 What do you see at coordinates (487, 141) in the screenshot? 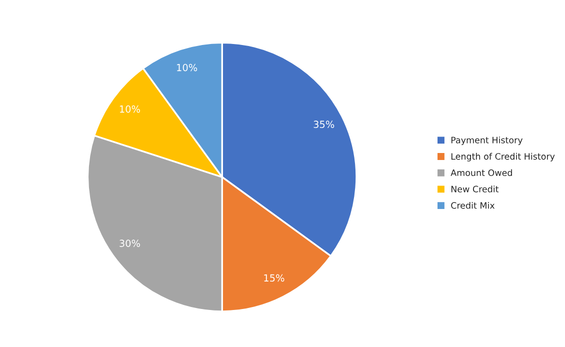
I see `legend-label: Payment History` at bounding box center [487, 141].